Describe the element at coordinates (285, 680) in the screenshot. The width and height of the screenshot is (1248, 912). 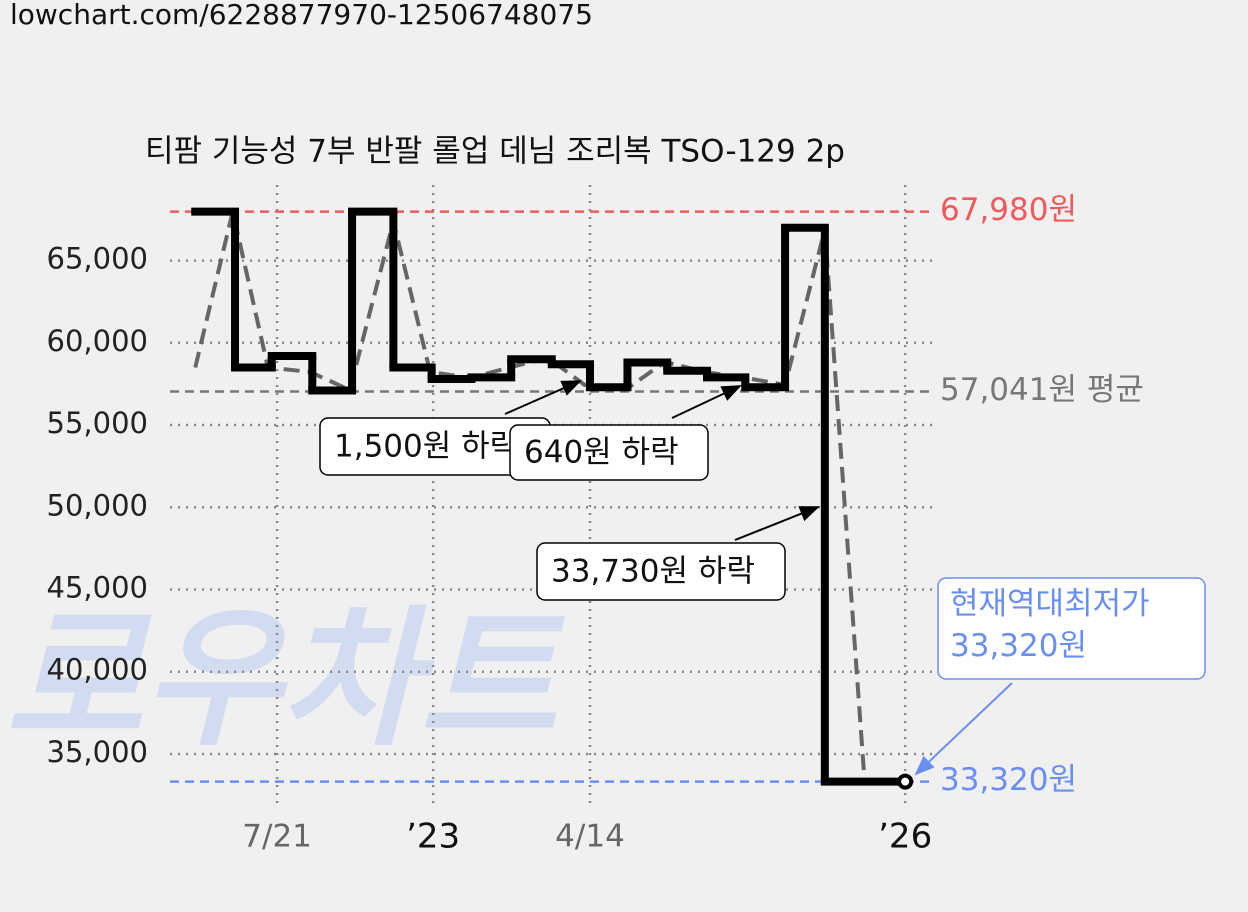
I see `watermark: 로우차트` at that location.